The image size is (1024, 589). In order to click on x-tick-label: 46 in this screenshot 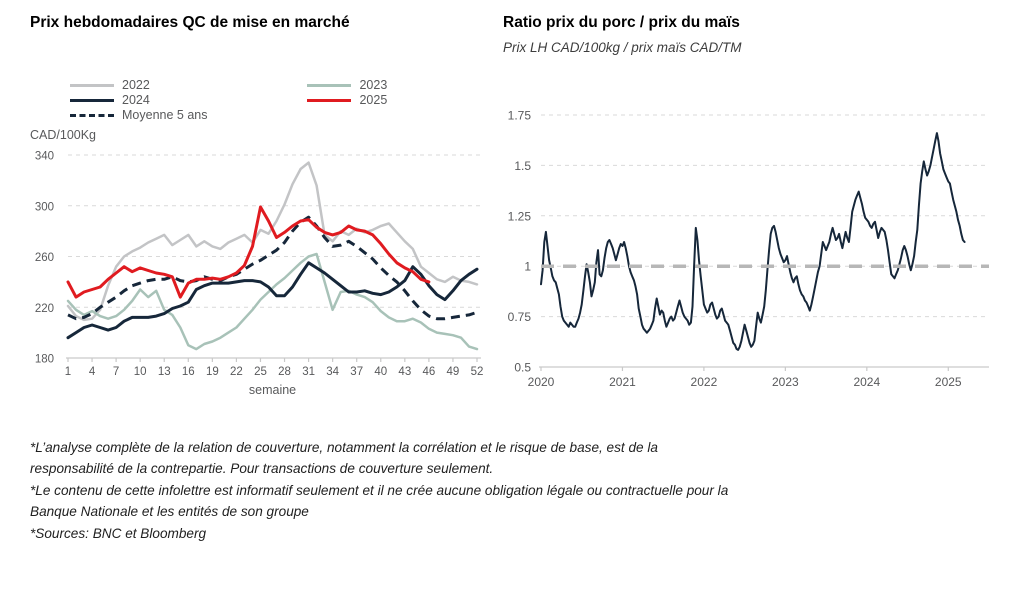, I will do `click(428, 372)`.